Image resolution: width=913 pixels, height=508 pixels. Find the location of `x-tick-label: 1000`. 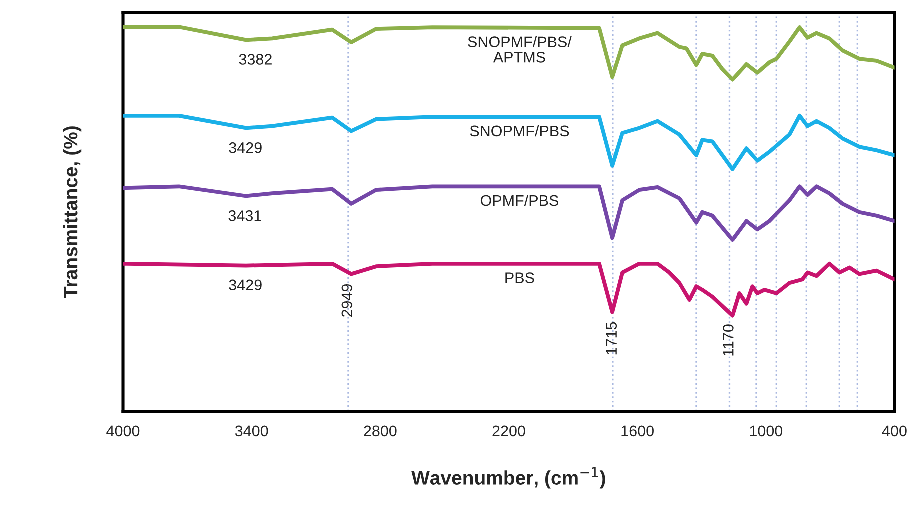

x-tick-label: 1000 is located at coordinates (766, 431).